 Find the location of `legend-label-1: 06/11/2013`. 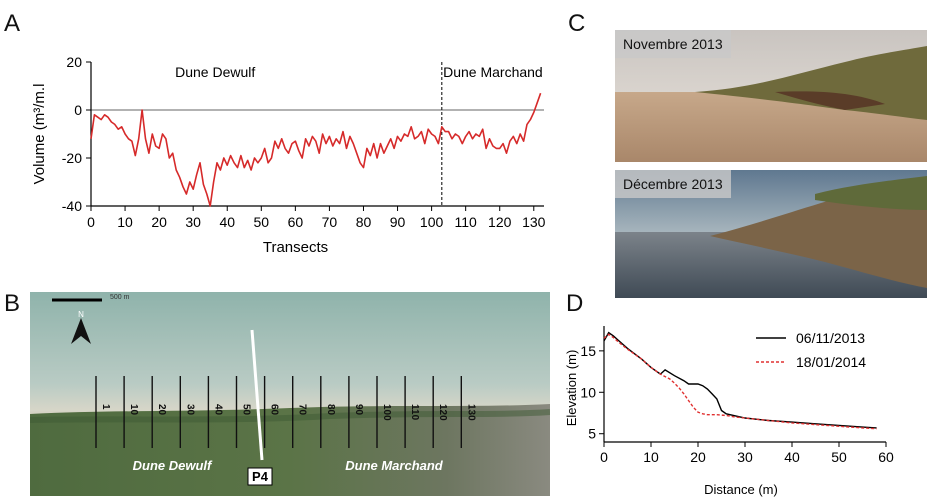

legend-label-1: 06/11/2013 is located at coordinates (830, 338).